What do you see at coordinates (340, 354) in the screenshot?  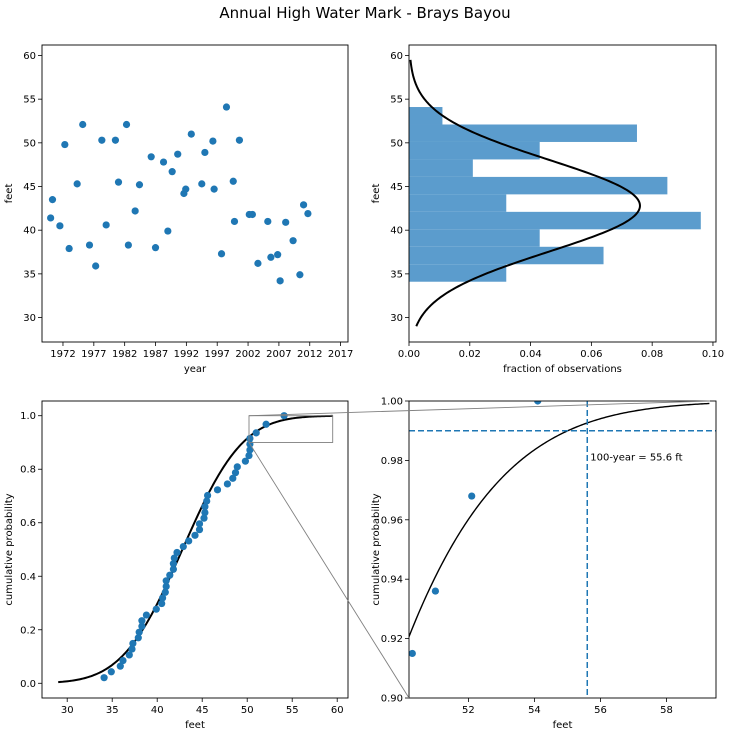 I see `scatter-x-tick-label: 2017` at bounding box center [340, 354].